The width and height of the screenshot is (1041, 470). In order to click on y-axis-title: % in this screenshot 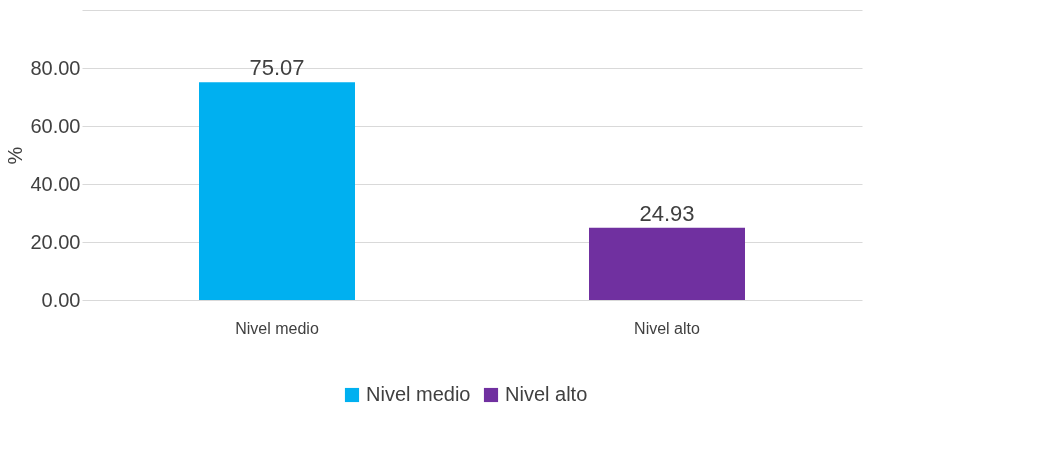, I will do `click(15, 155)`.